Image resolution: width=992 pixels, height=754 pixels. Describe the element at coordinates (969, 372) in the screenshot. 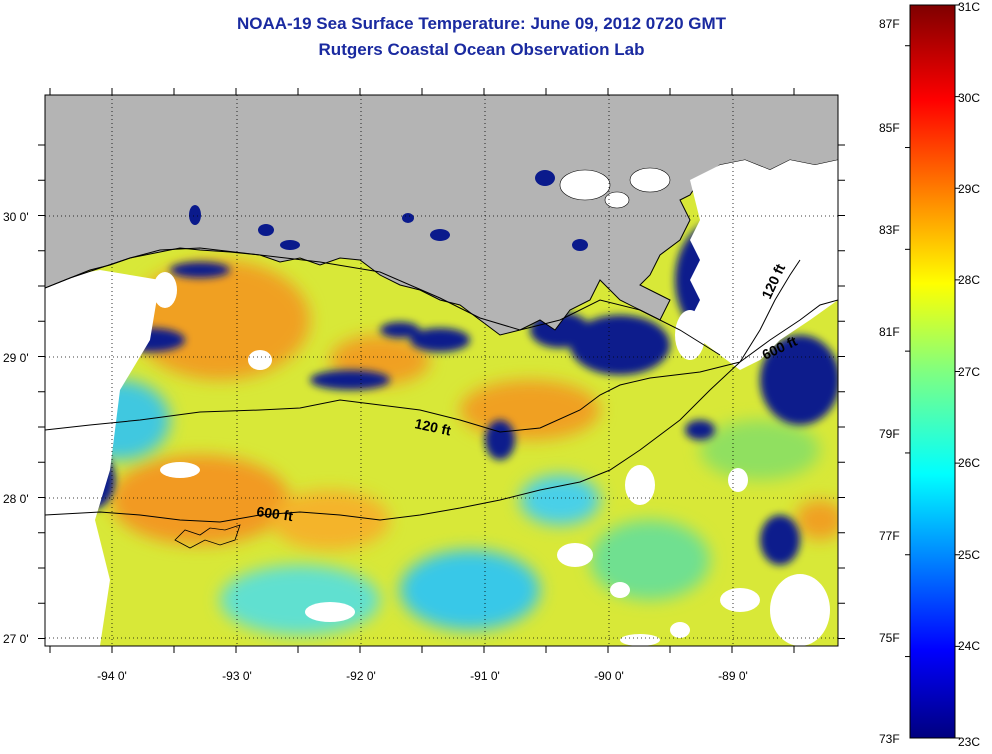

I see `colorbar-c-27: 27C` at that location.